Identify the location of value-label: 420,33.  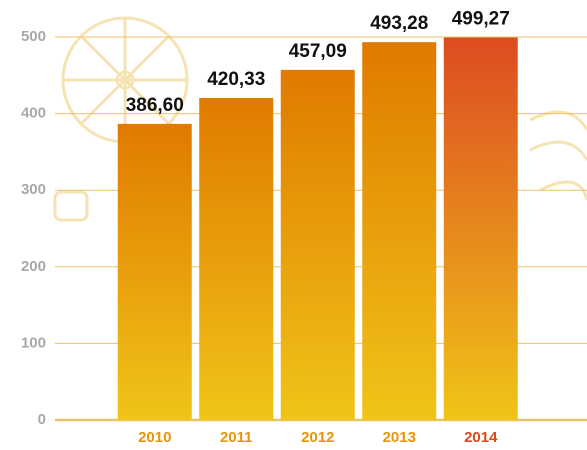
(236, 79).